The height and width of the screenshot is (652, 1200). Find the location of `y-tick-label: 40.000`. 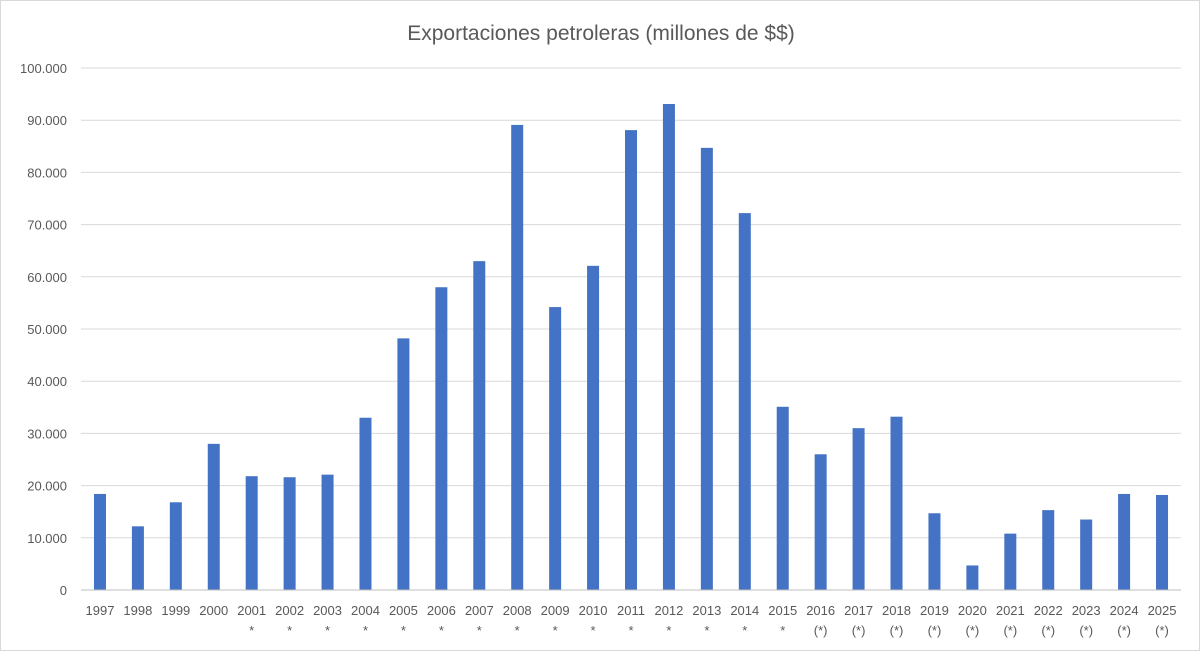

y-tick-label: 40.000 is located at coordinates (47, 381).